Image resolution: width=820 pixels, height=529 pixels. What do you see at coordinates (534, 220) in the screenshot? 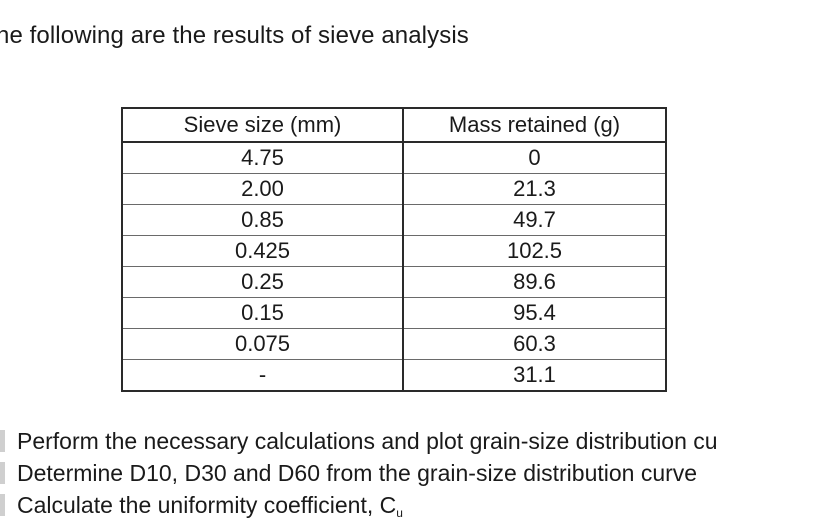
I see `mass-retained-cell: 49.7` at bounding box center [534, 220].